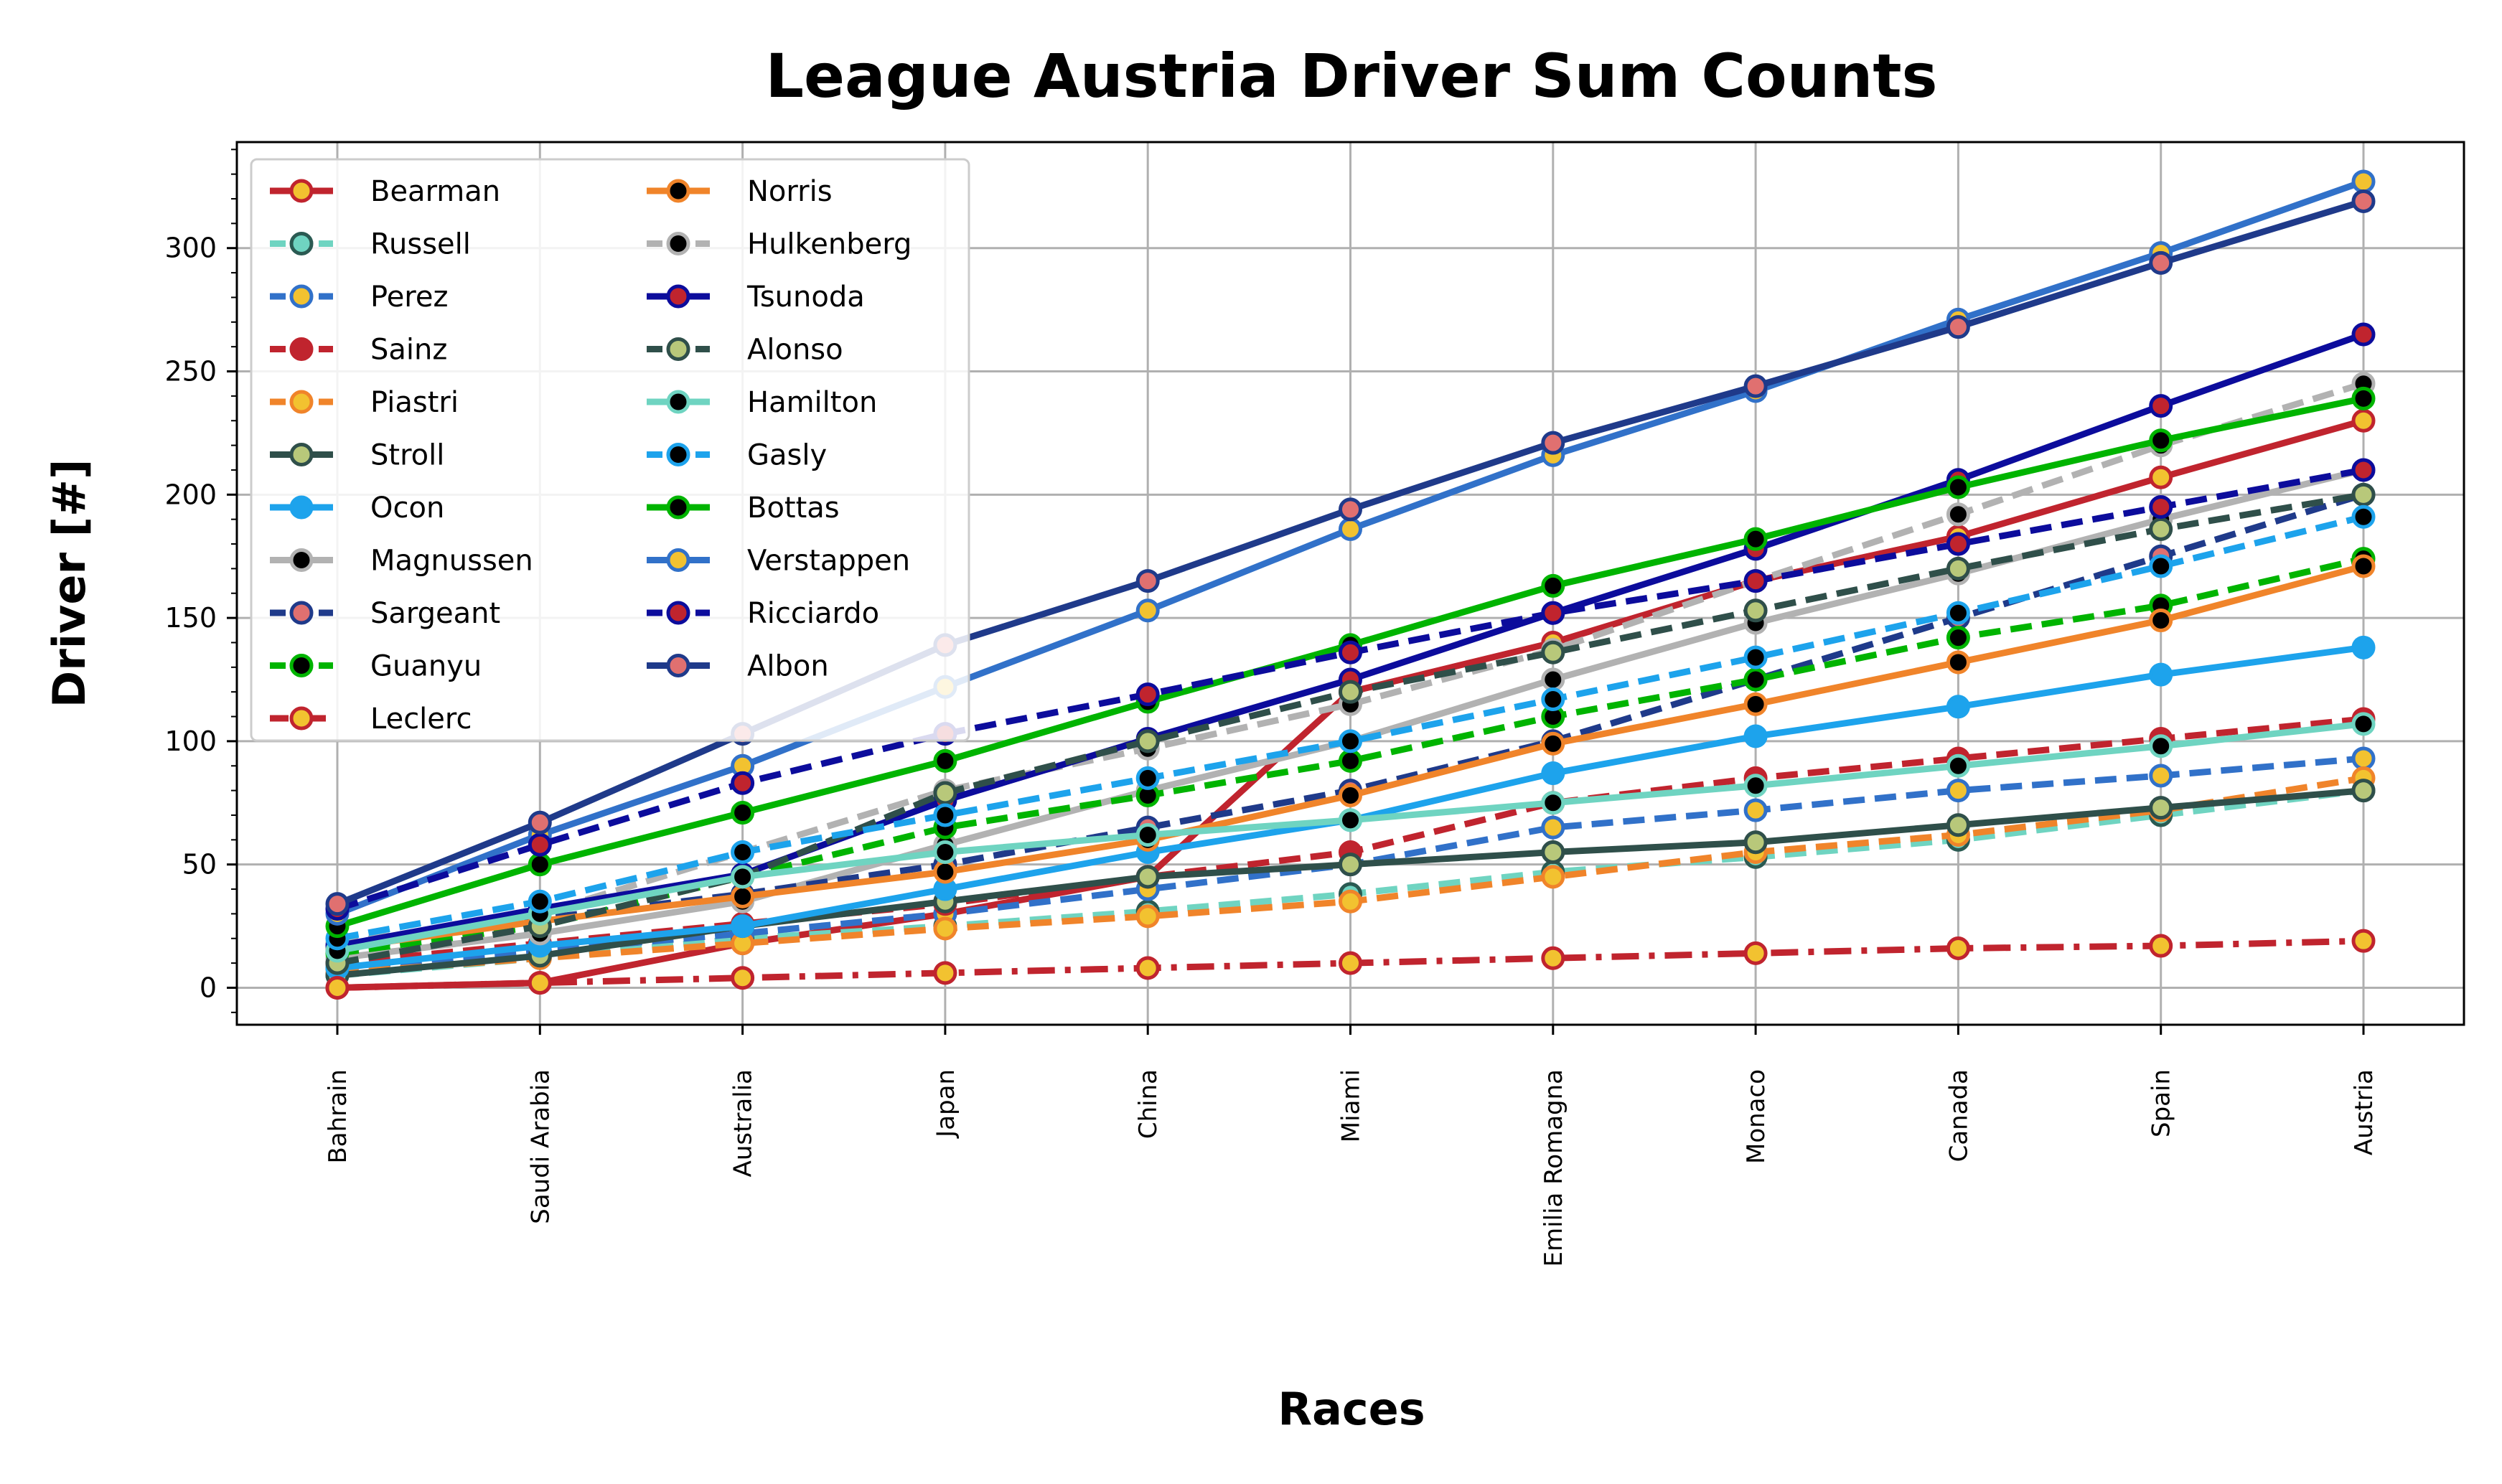  I want to click on legend-label: Verstappen, so click(828, 561).